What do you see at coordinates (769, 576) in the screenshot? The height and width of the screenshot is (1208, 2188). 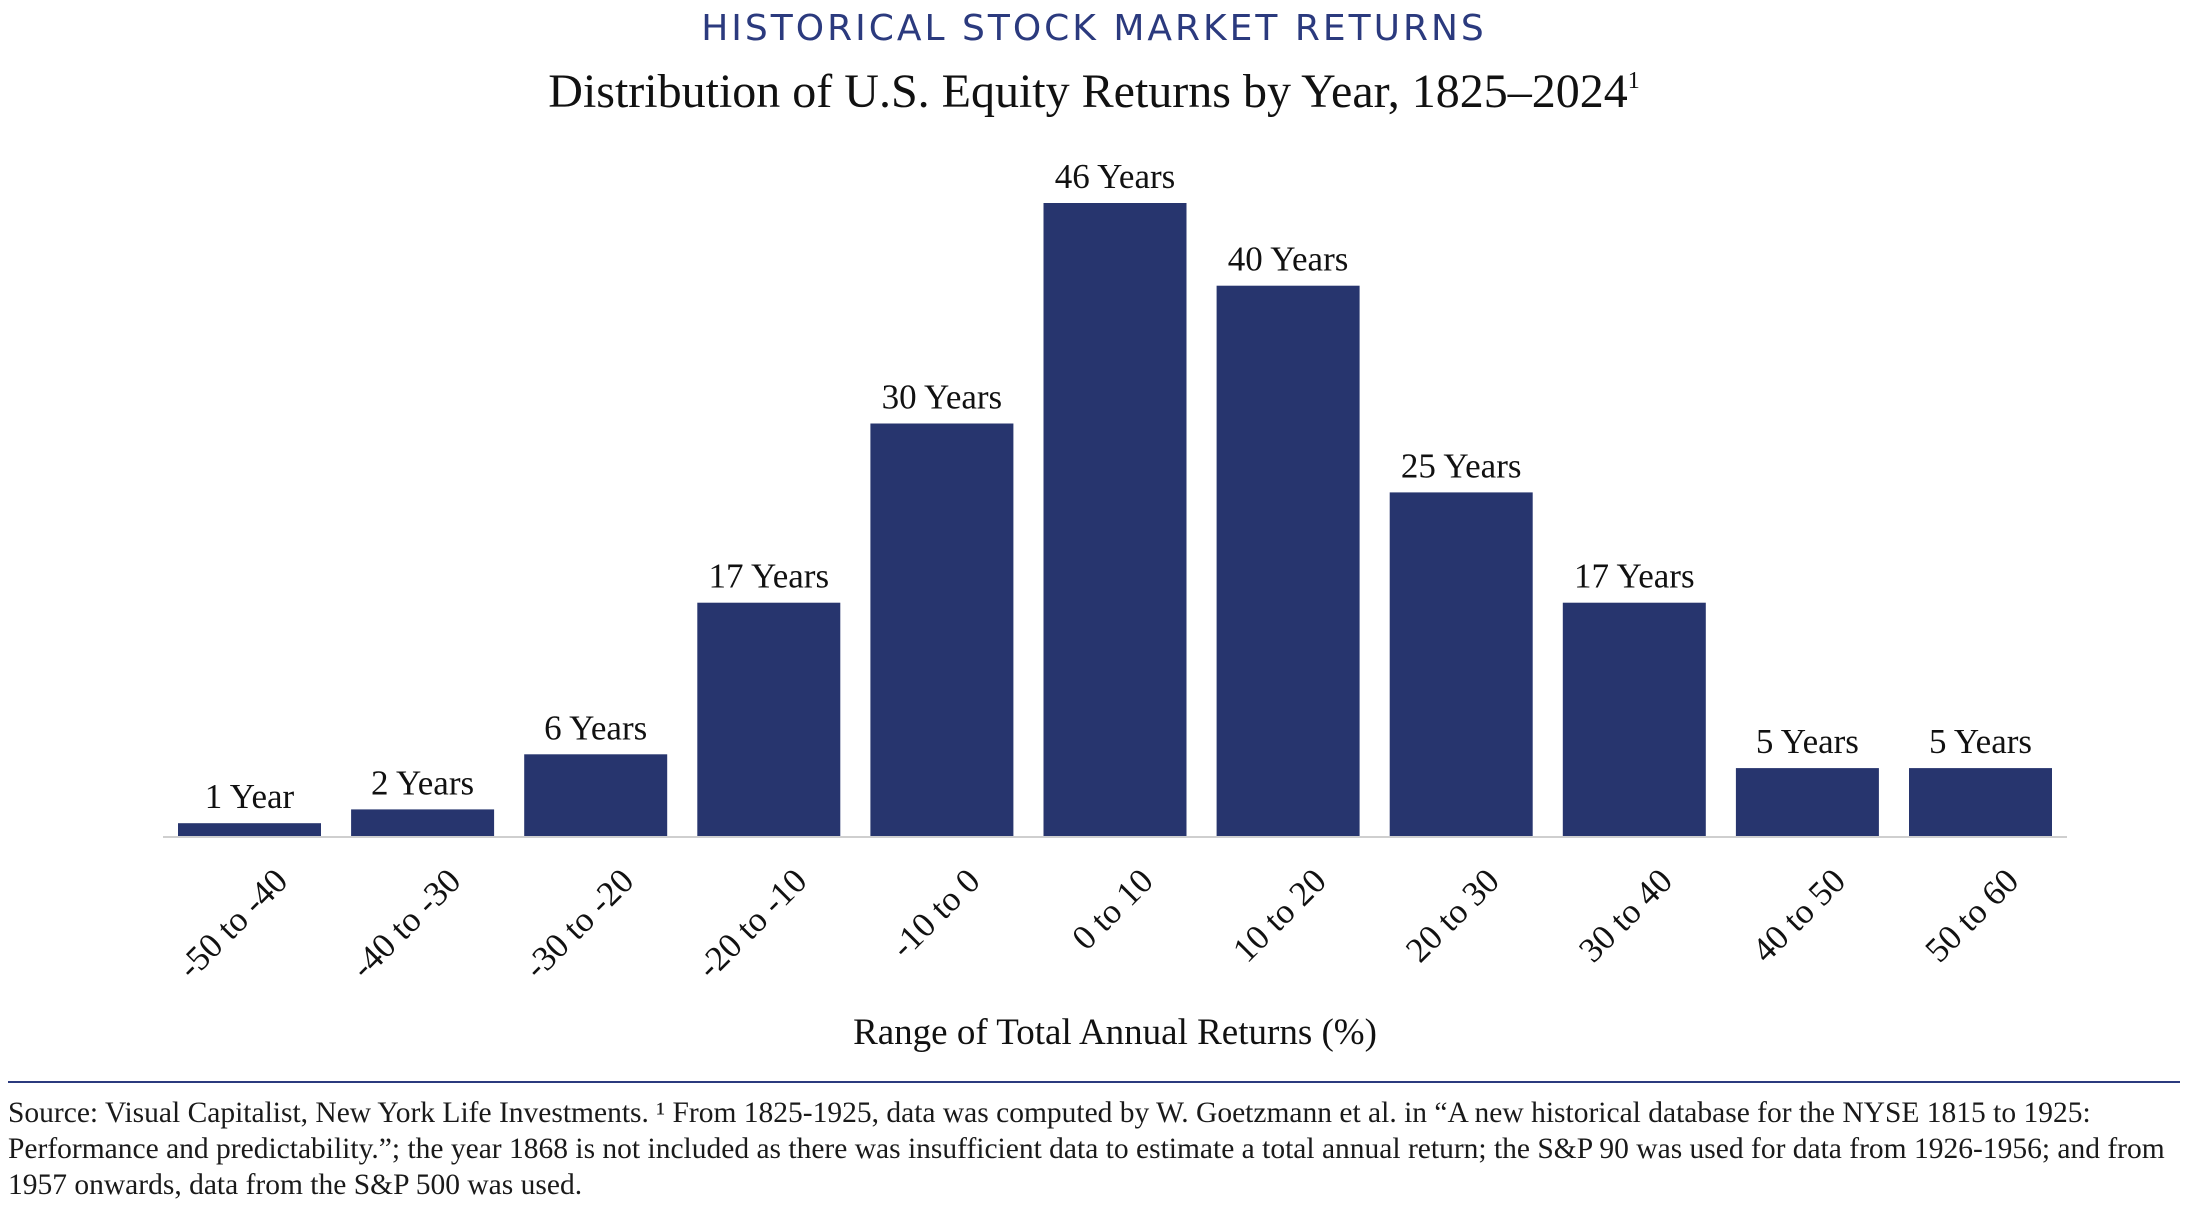 I see `value-label-3: 17 Years` at bounding box center [769, 576].